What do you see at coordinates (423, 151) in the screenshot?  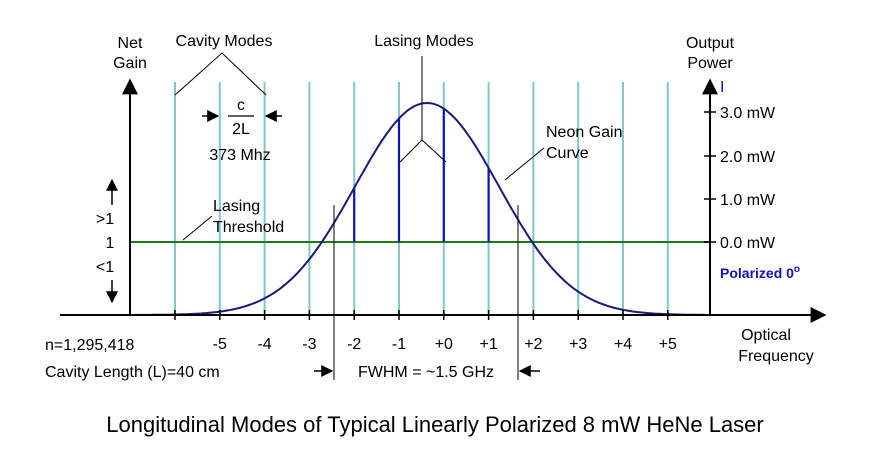 I see `lasing-modes-pointer` at bounding box center [423, 151].